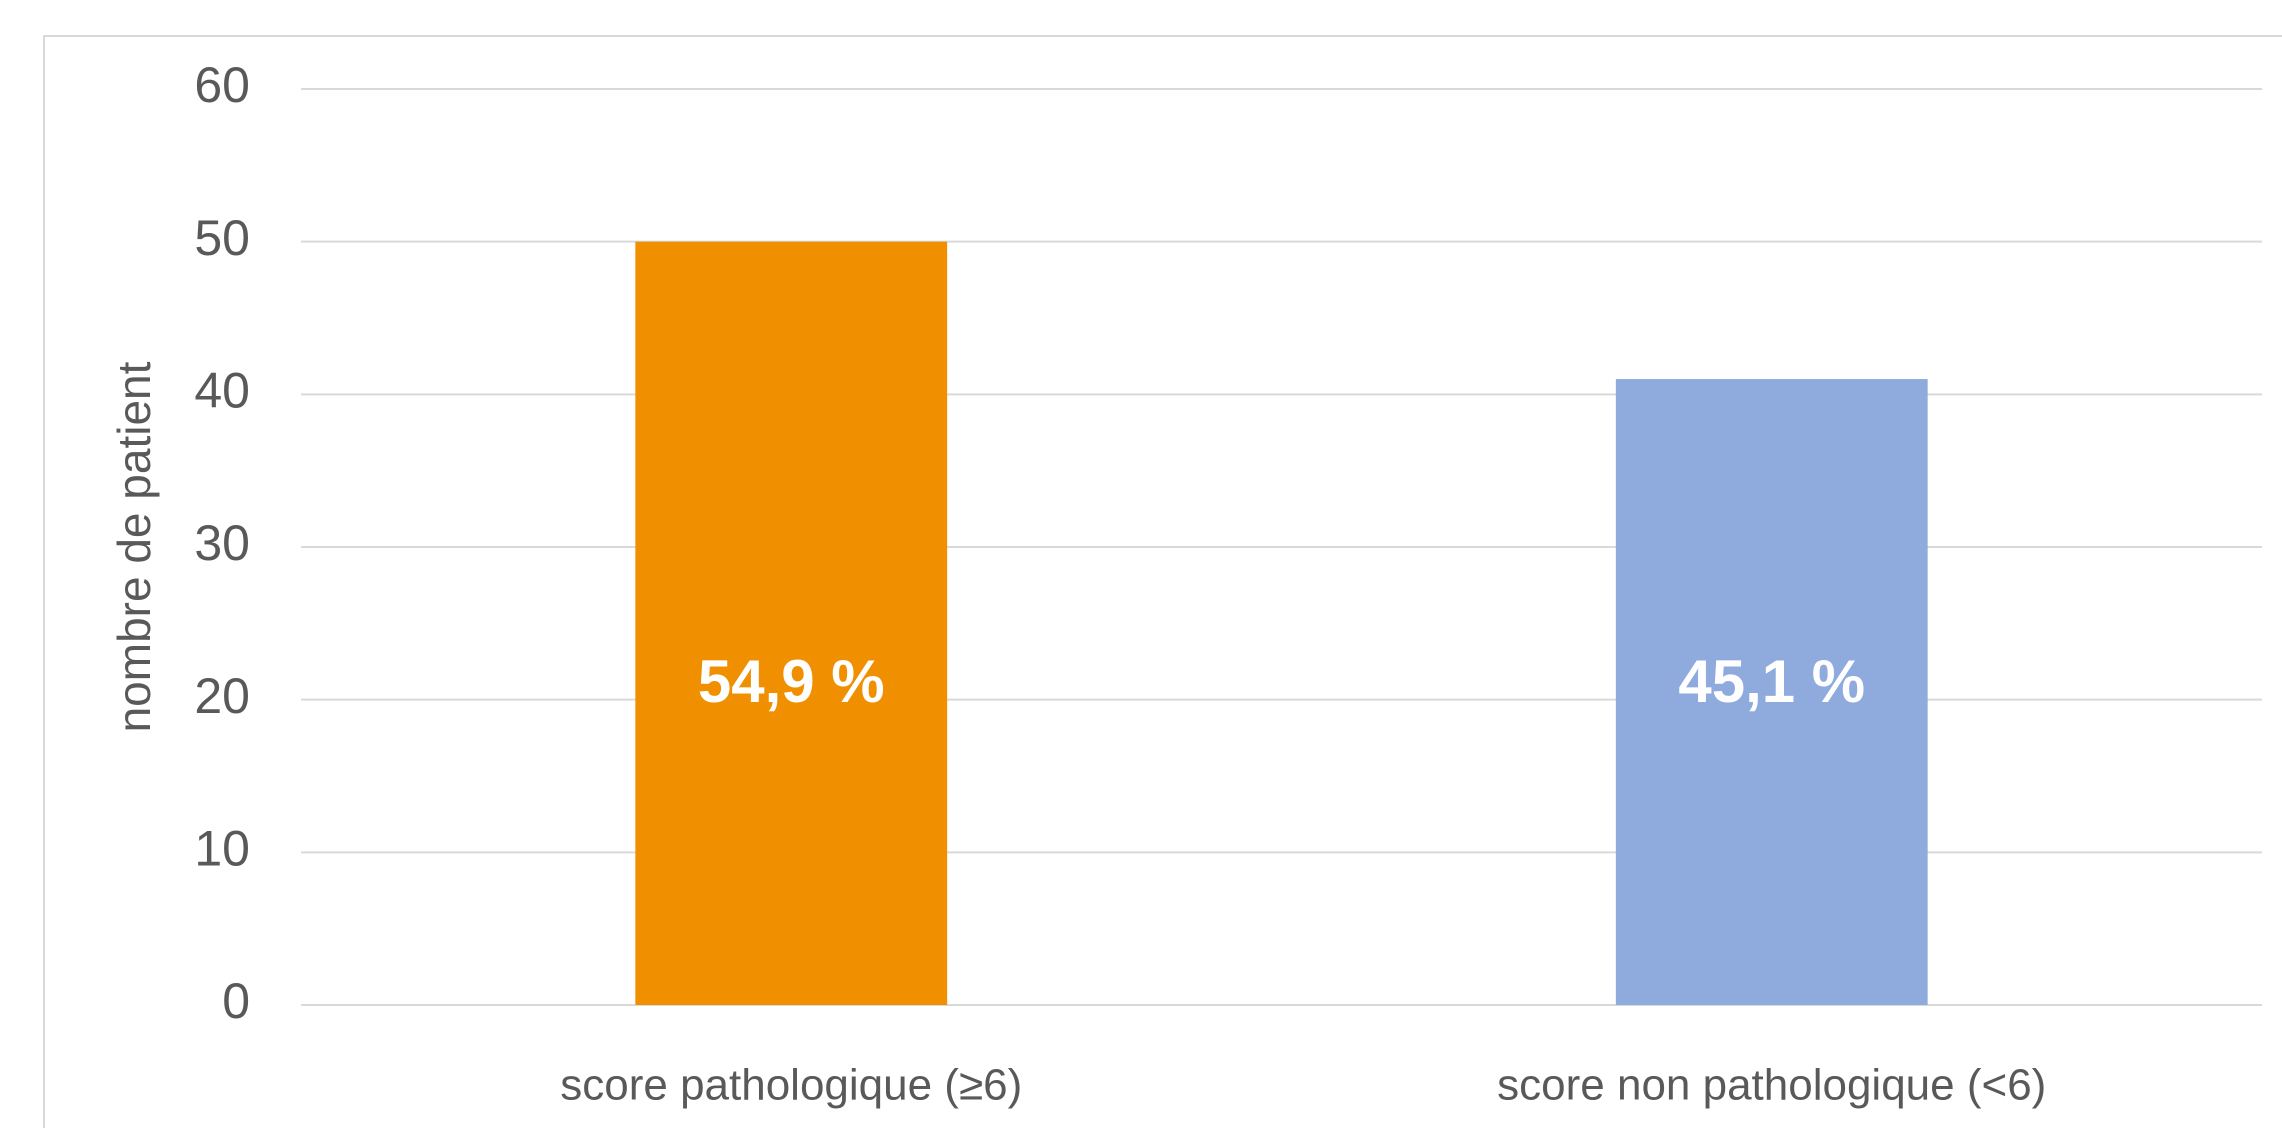 This screenshot has height=1128, width=2282. I want to click on value-label: 45,1 %, so click(1771, 681).